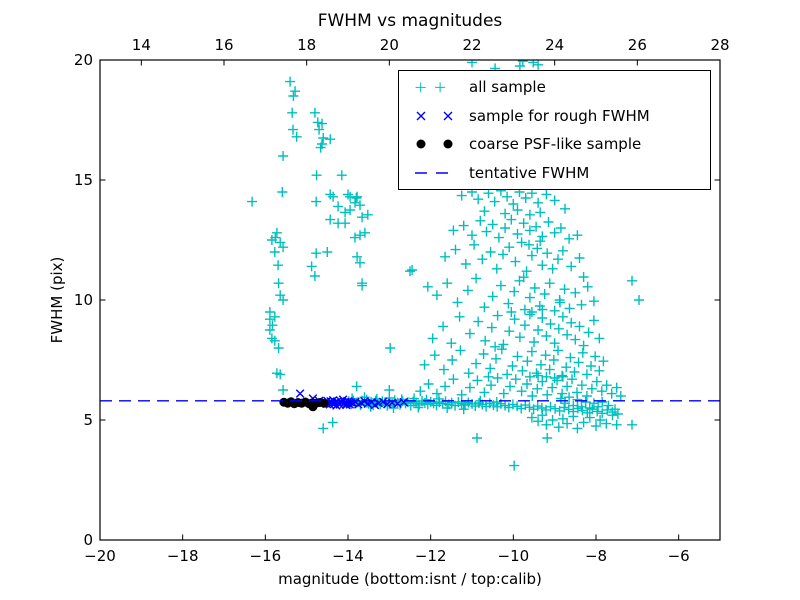 The height and width of the screenshot is (600, 800). Describe the element at coordinates (431, 556) in the screenshot. I see `x-tick-label-bottom: −12` at that location.